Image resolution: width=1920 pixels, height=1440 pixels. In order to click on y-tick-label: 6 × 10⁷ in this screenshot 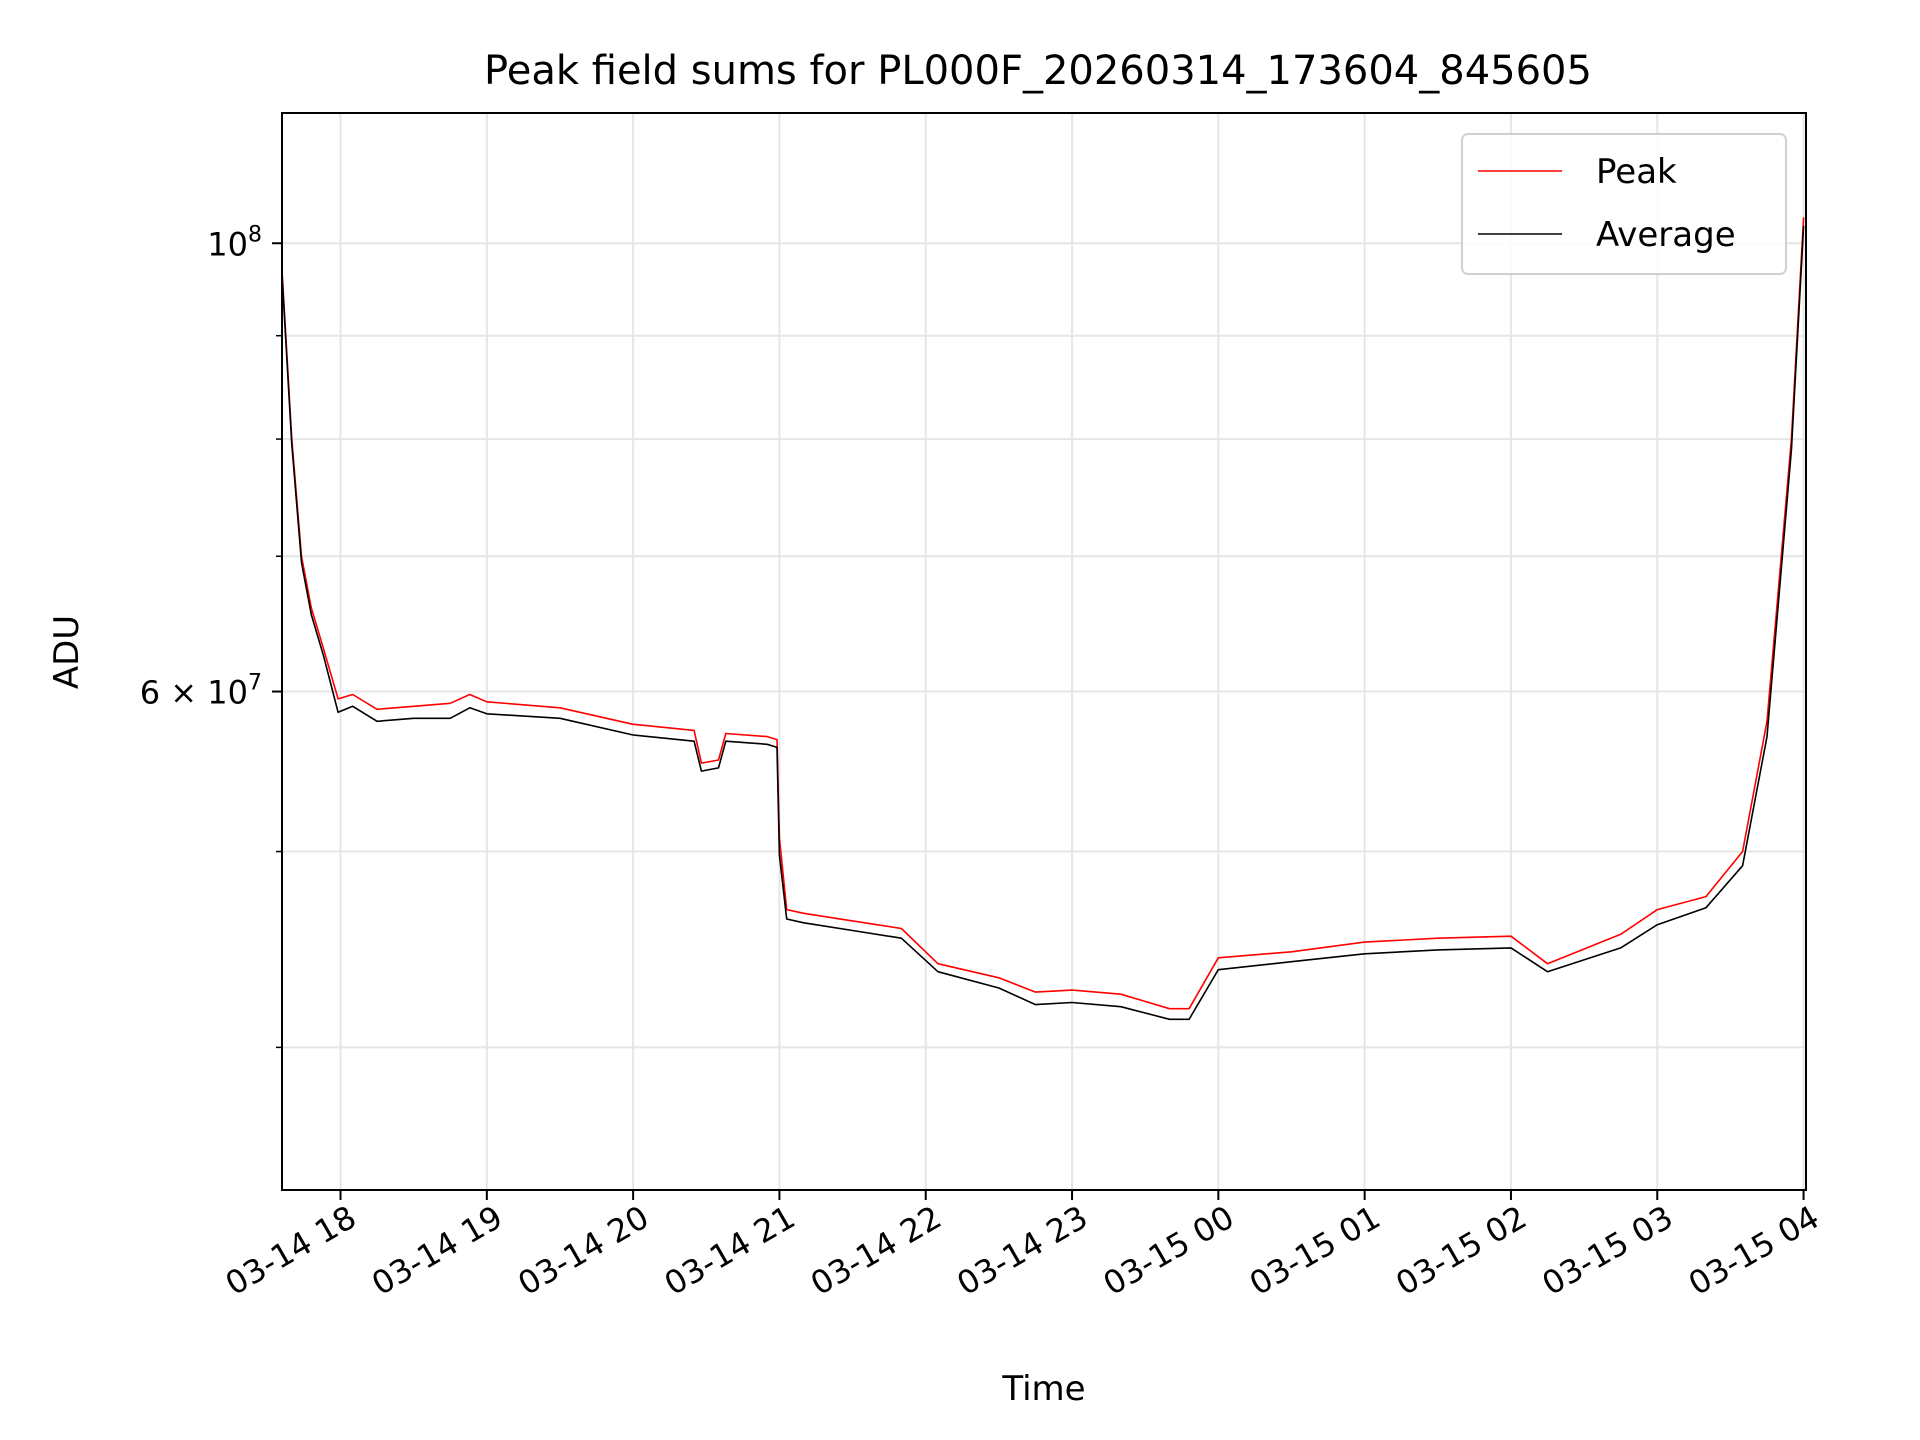, I will do `click(201, 691)`.